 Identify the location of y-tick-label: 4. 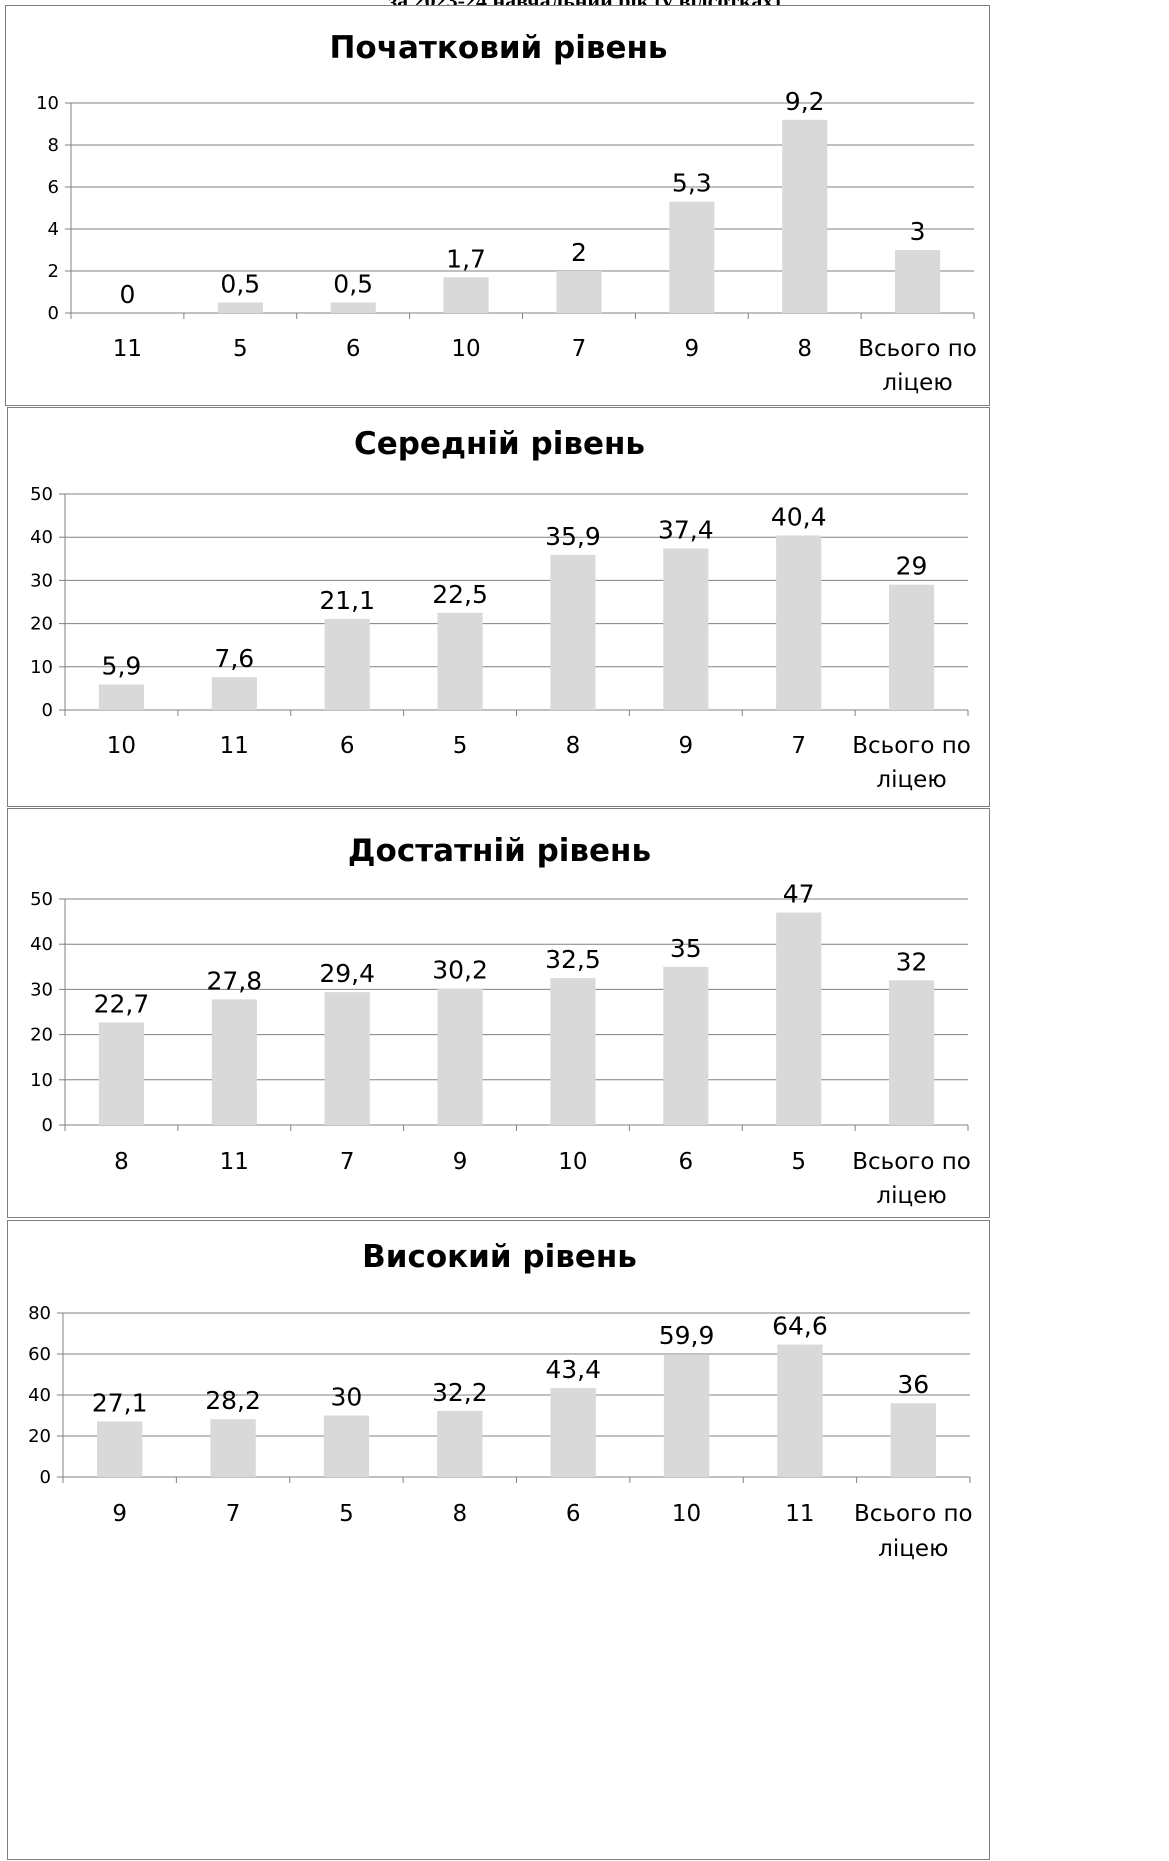
(53, 229).